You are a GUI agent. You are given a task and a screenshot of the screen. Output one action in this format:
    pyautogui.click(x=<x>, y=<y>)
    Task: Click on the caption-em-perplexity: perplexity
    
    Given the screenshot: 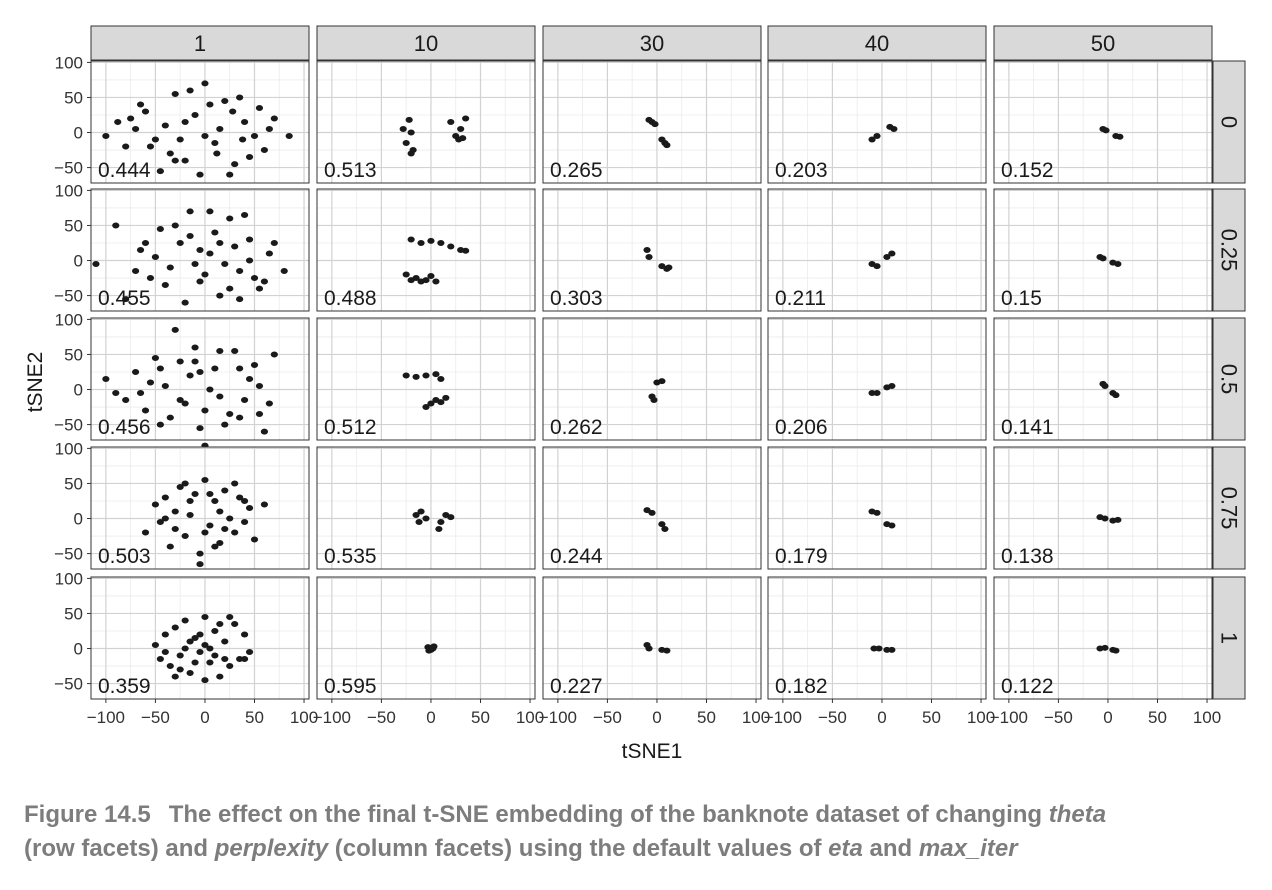 What is the action you would take?
    pyautogui.click(x=271, y=848)
    